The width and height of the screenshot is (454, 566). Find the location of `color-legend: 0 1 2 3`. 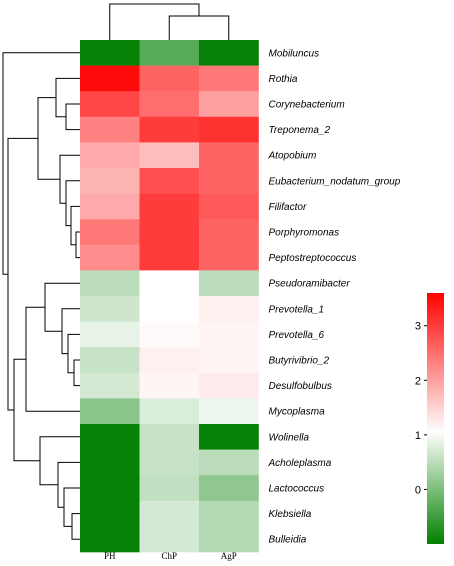

color-legend: 0 1 2 3 is located at coordinates (429, 418).